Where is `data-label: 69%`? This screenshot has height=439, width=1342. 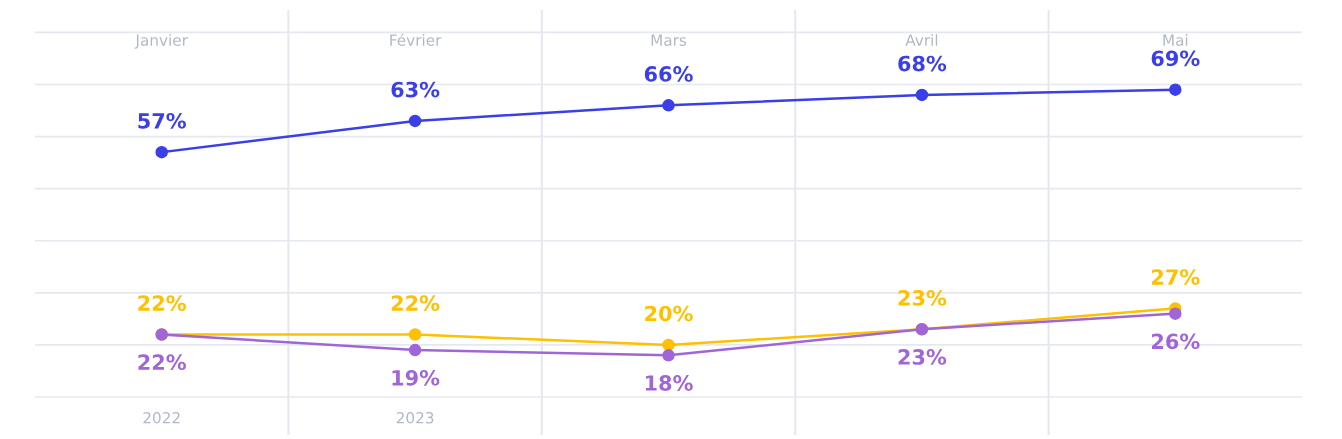 data-label: 69% is located at coordinates (1175, 58).